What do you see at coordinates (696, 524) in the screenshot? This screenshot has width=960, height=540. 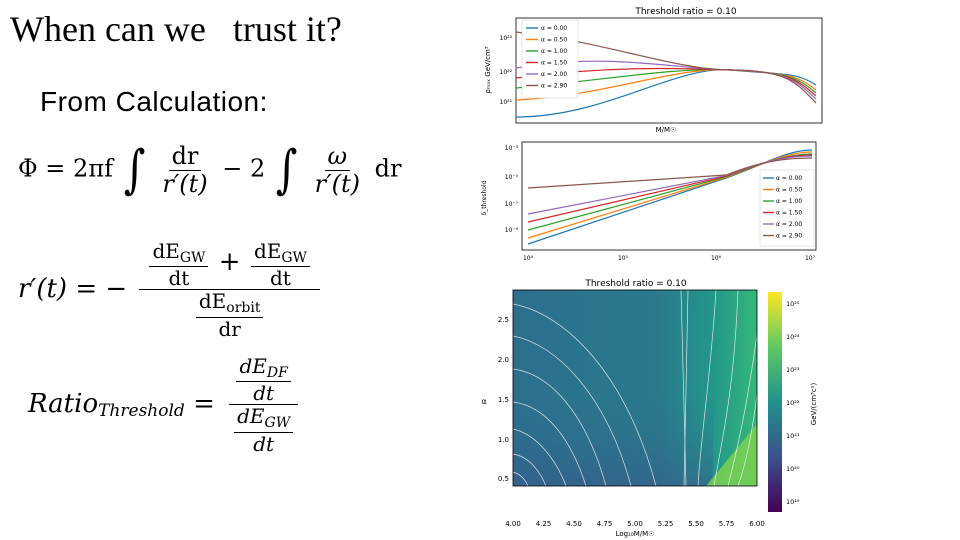 I see `x-tick-label: 5.50` at bounding box center [696, 524].